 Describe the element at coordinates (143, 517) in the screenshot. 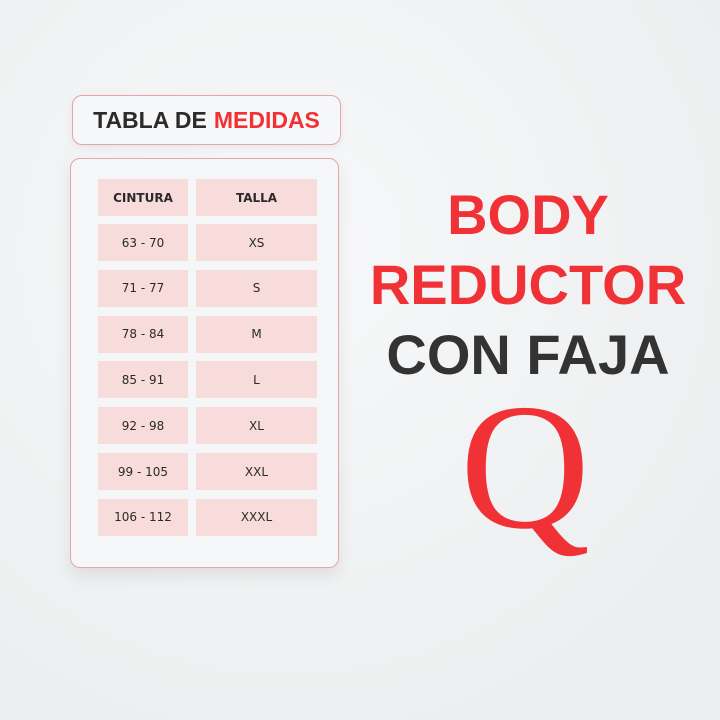

I see `cintura-cell: 106 - 112` at that location.